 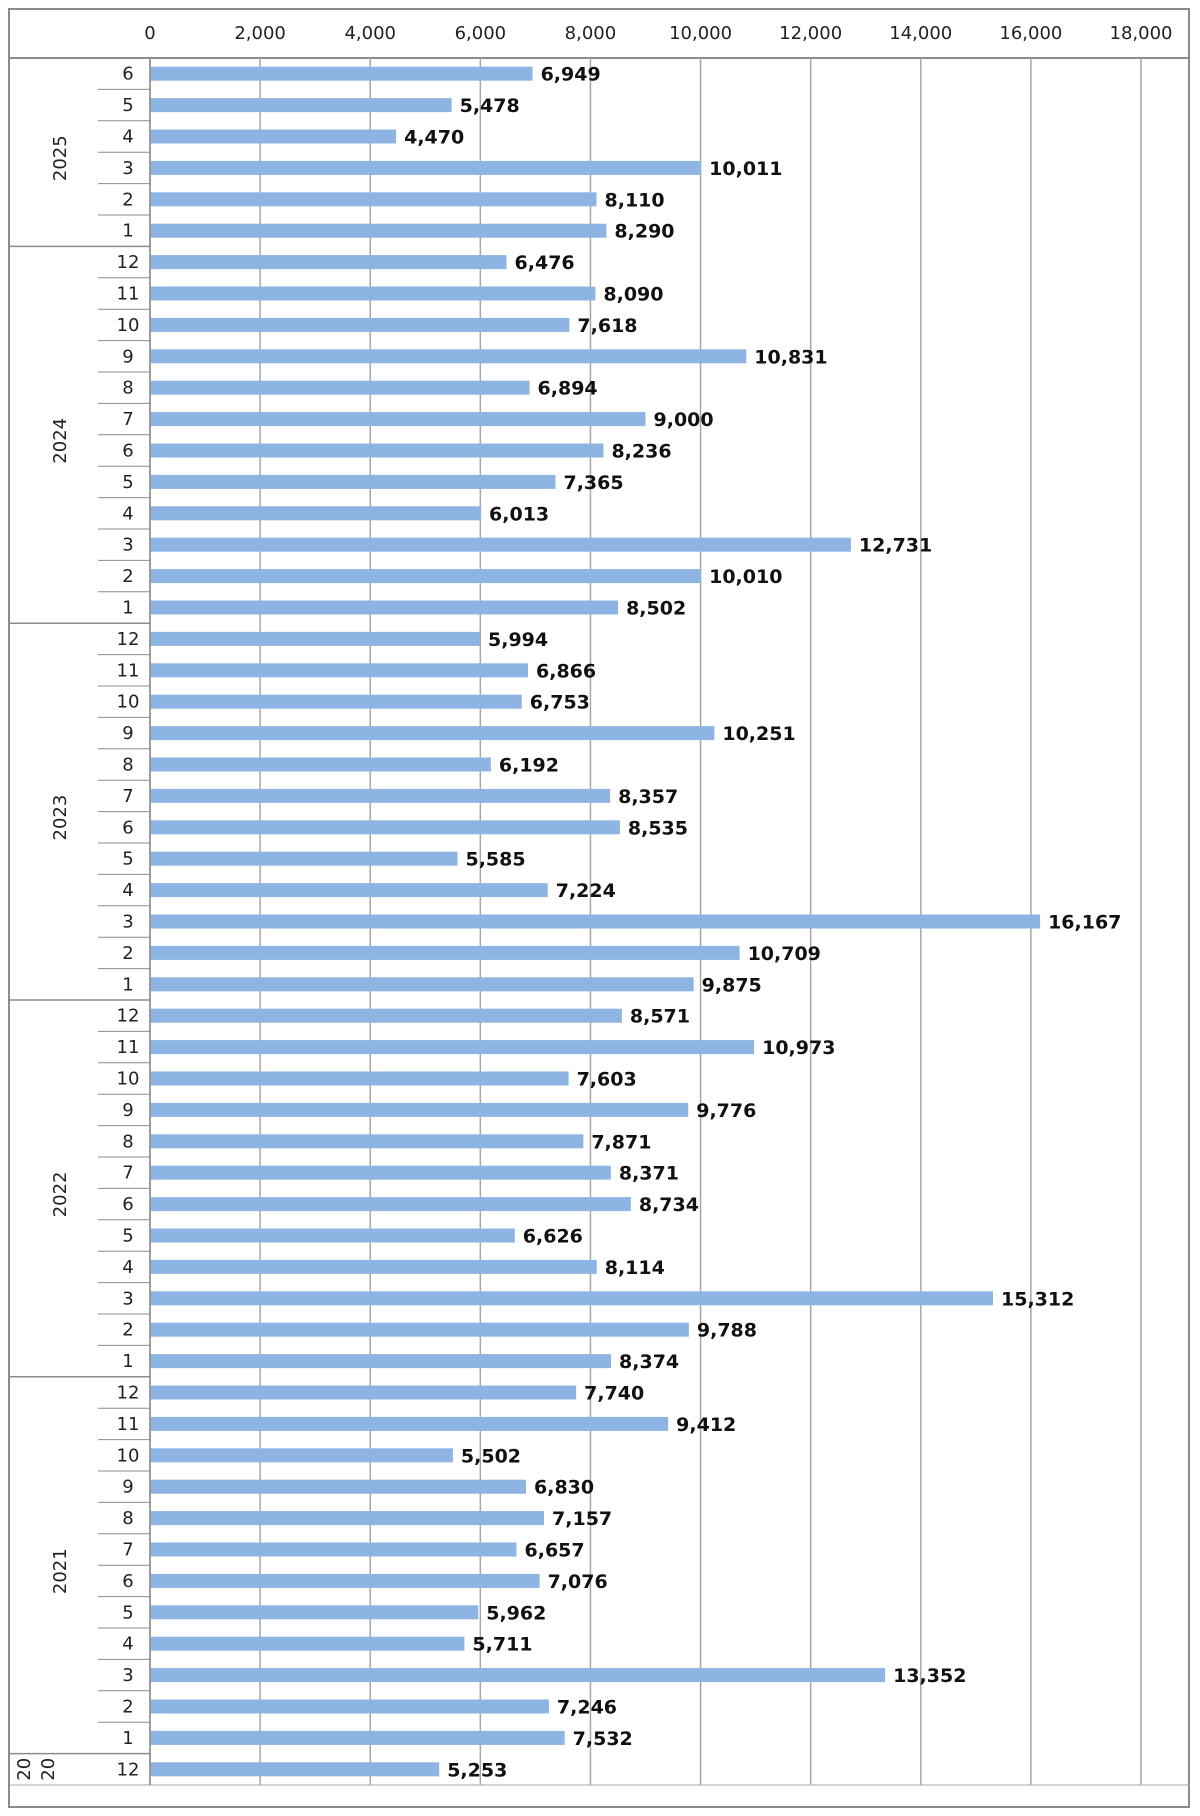 What do you see at coordinates (635, 200) in the screenshot?
I see `data-label: 8,110` at bounding box center [635, 200].